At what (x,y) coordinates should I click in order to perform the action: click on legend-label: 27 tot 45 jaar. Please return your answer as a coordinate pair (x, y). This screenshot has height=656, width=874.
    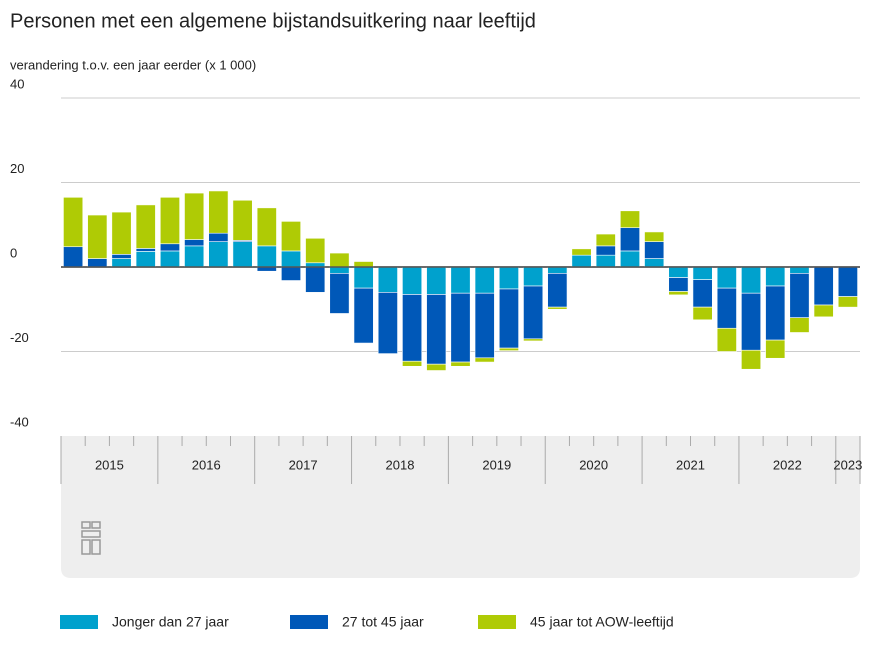
    Looking at the image, I should click on (383, 622).